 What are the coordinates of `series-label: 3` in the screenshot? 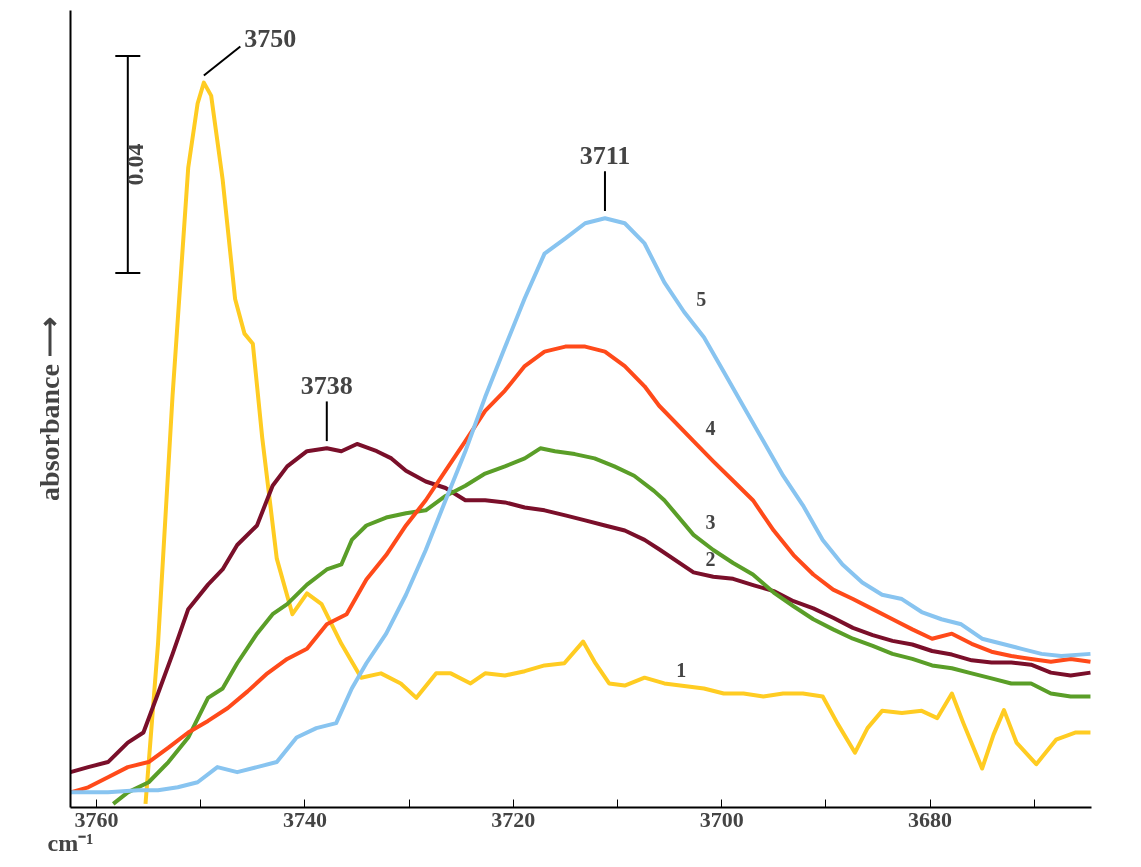 It's located at (710, 521).